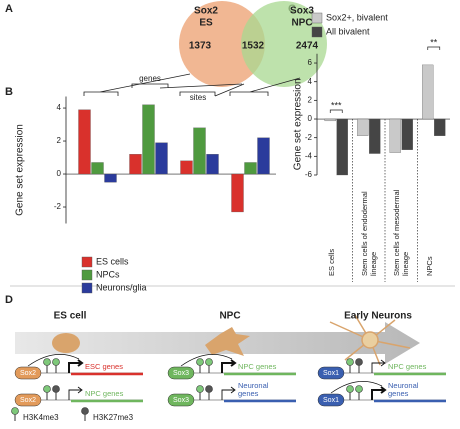  What do you see at coordinates (206, 11) in the screenshot?
I see `venn-label: Sox2` at bounding box center [206, 11].